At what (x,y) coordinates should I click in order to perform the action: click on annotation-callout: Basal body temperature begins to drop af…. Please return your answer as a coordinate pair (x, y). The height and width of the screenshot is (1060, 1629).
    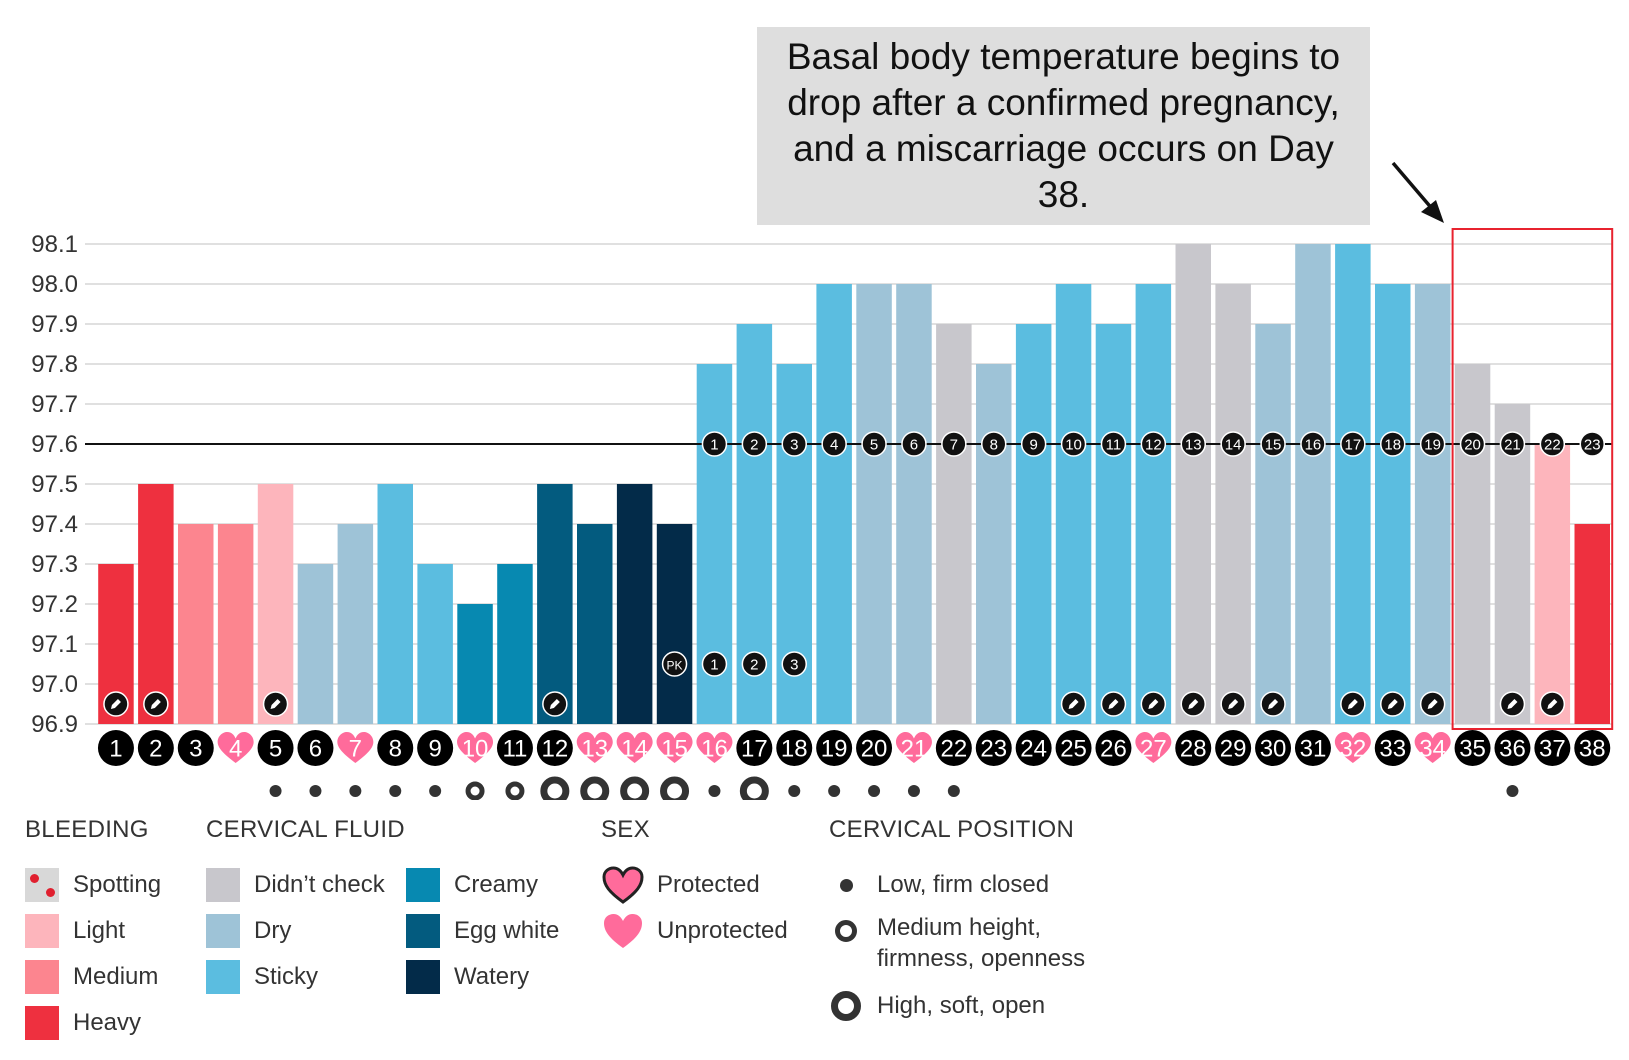
    Looking at the image, I should click on (1063, 126).